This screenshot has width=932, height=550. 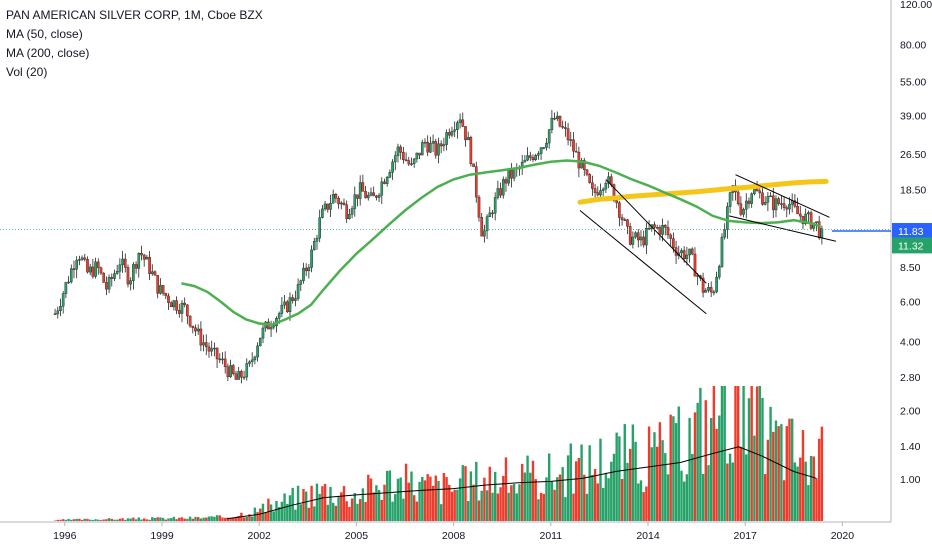 I want to click on legend-ma200: MA (200, close), so click(x=48, y=53).